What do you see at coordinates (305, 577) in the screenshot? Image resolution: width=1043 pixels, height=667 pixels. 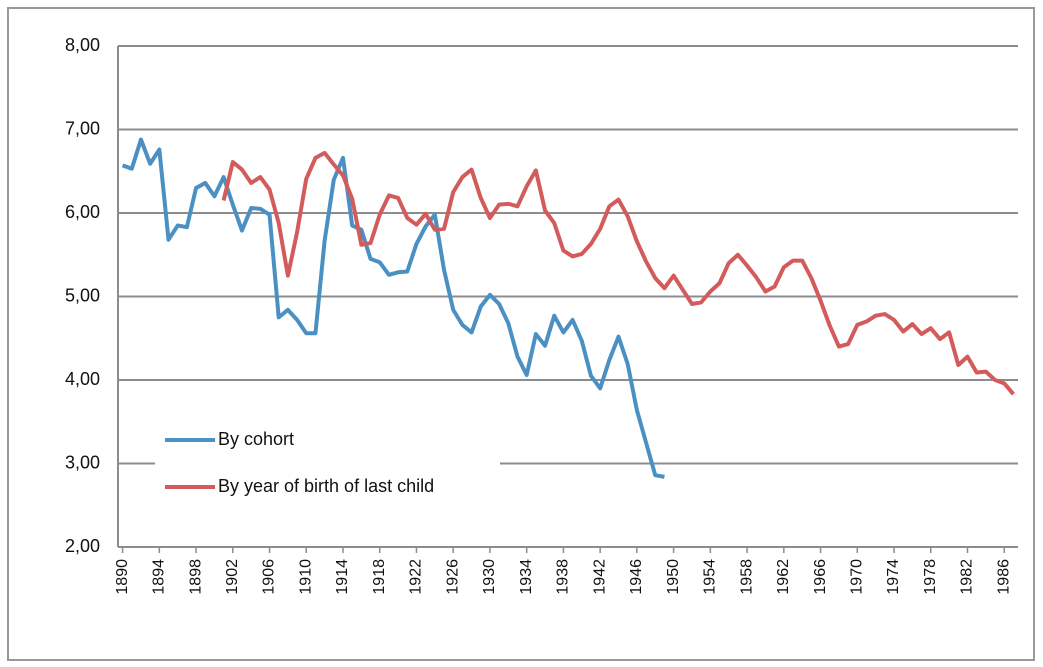 I see `x-tick-label: 1910` at bounding box center [305, 577].